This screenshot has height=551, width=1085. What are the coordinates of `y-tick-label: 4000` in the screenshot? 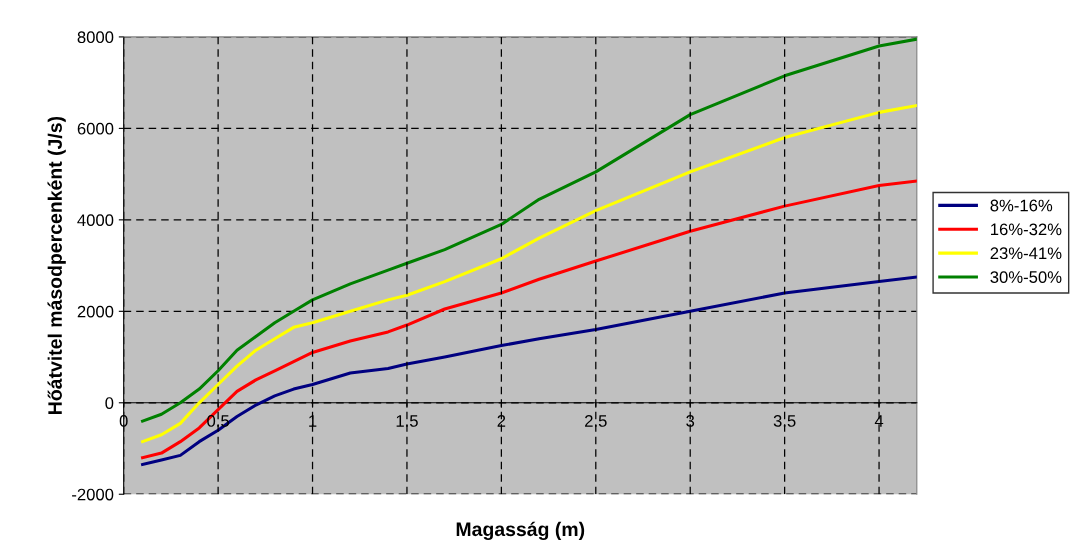 It's located at (95, 220).